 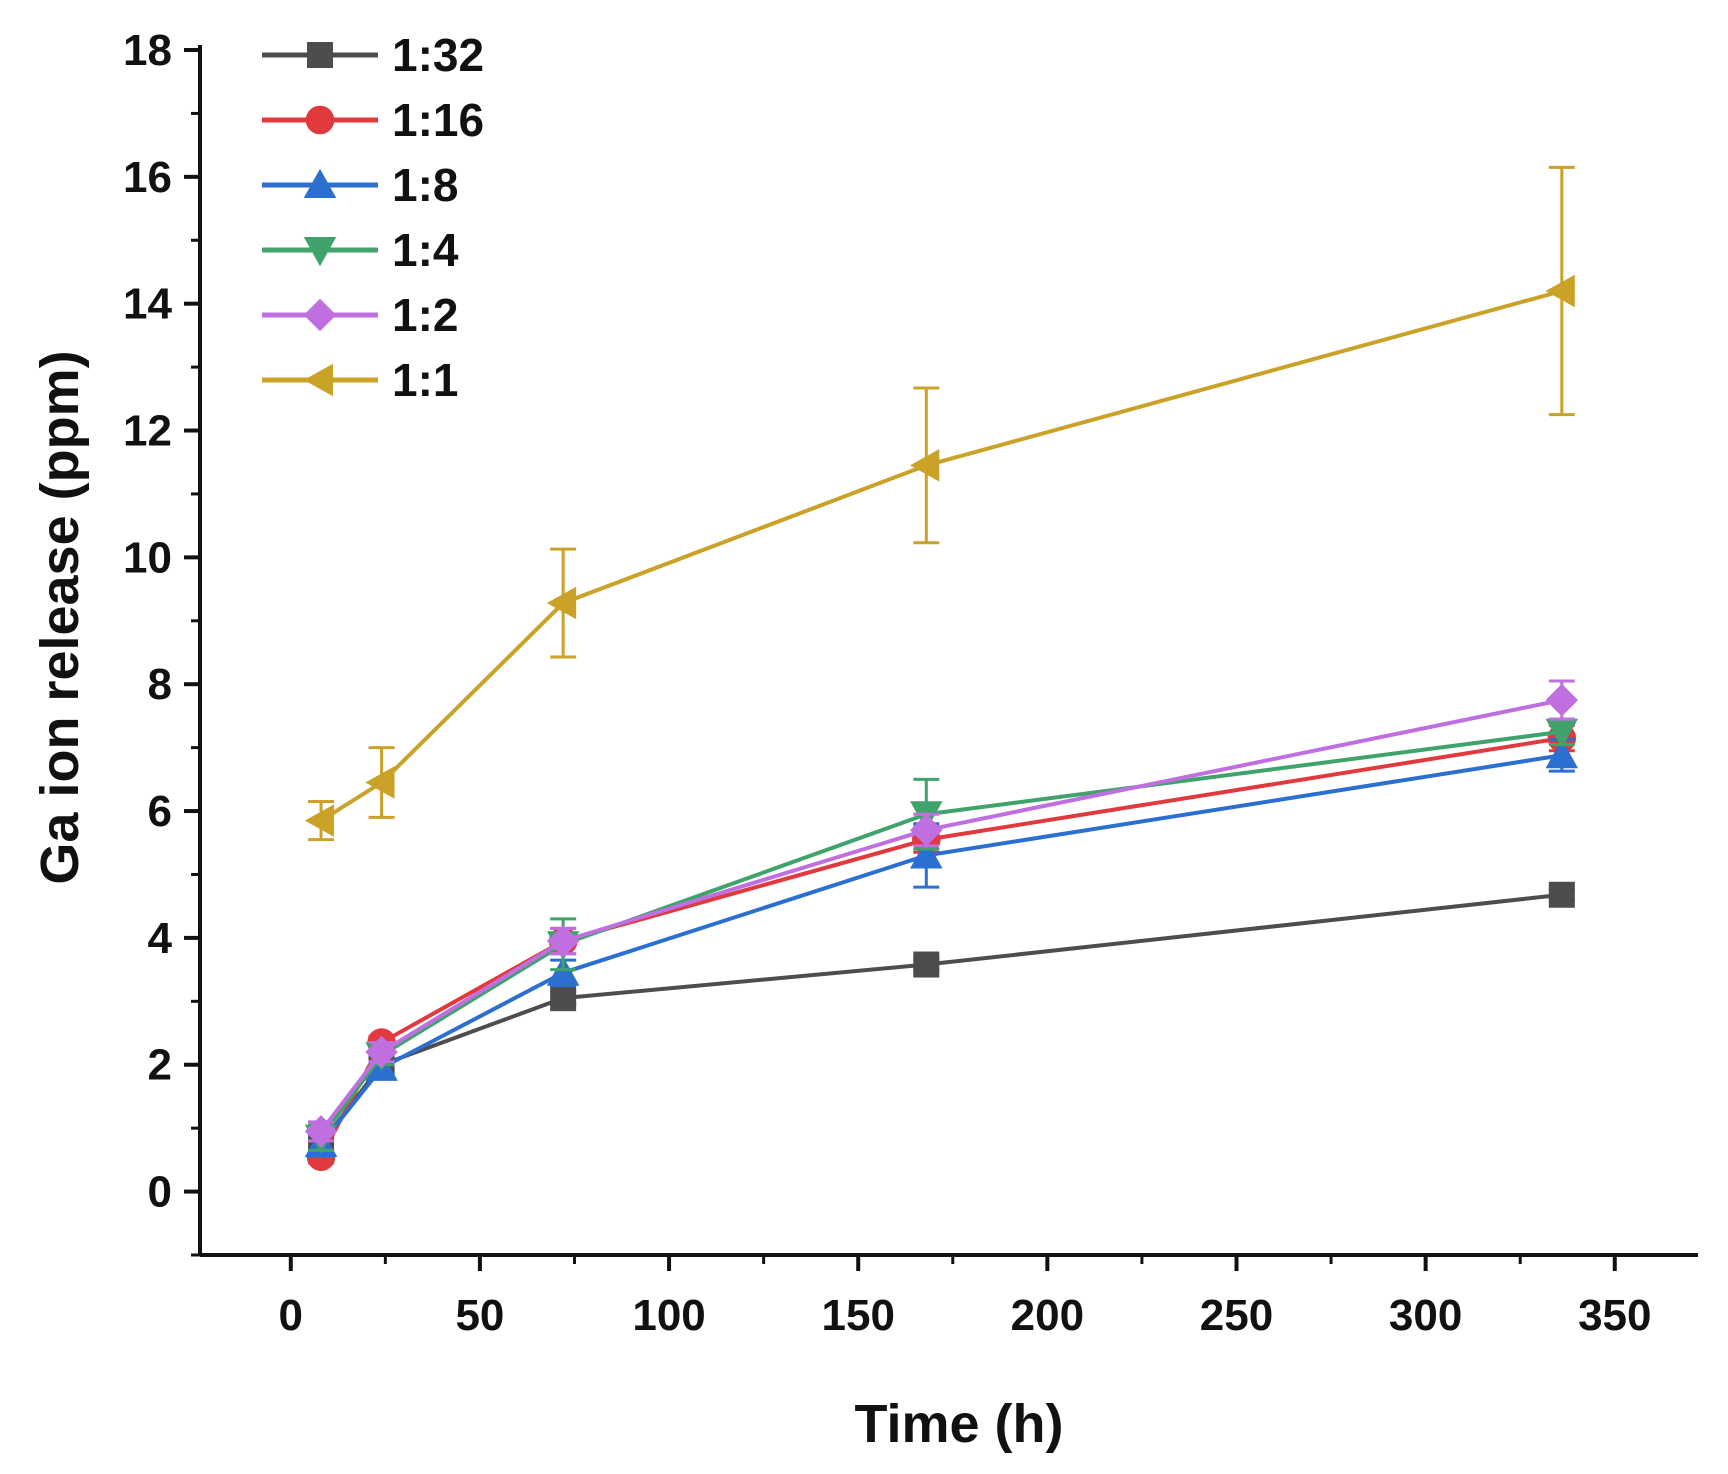 I want to click on x-tick-label: 300, so click(x=1425, y=1315).